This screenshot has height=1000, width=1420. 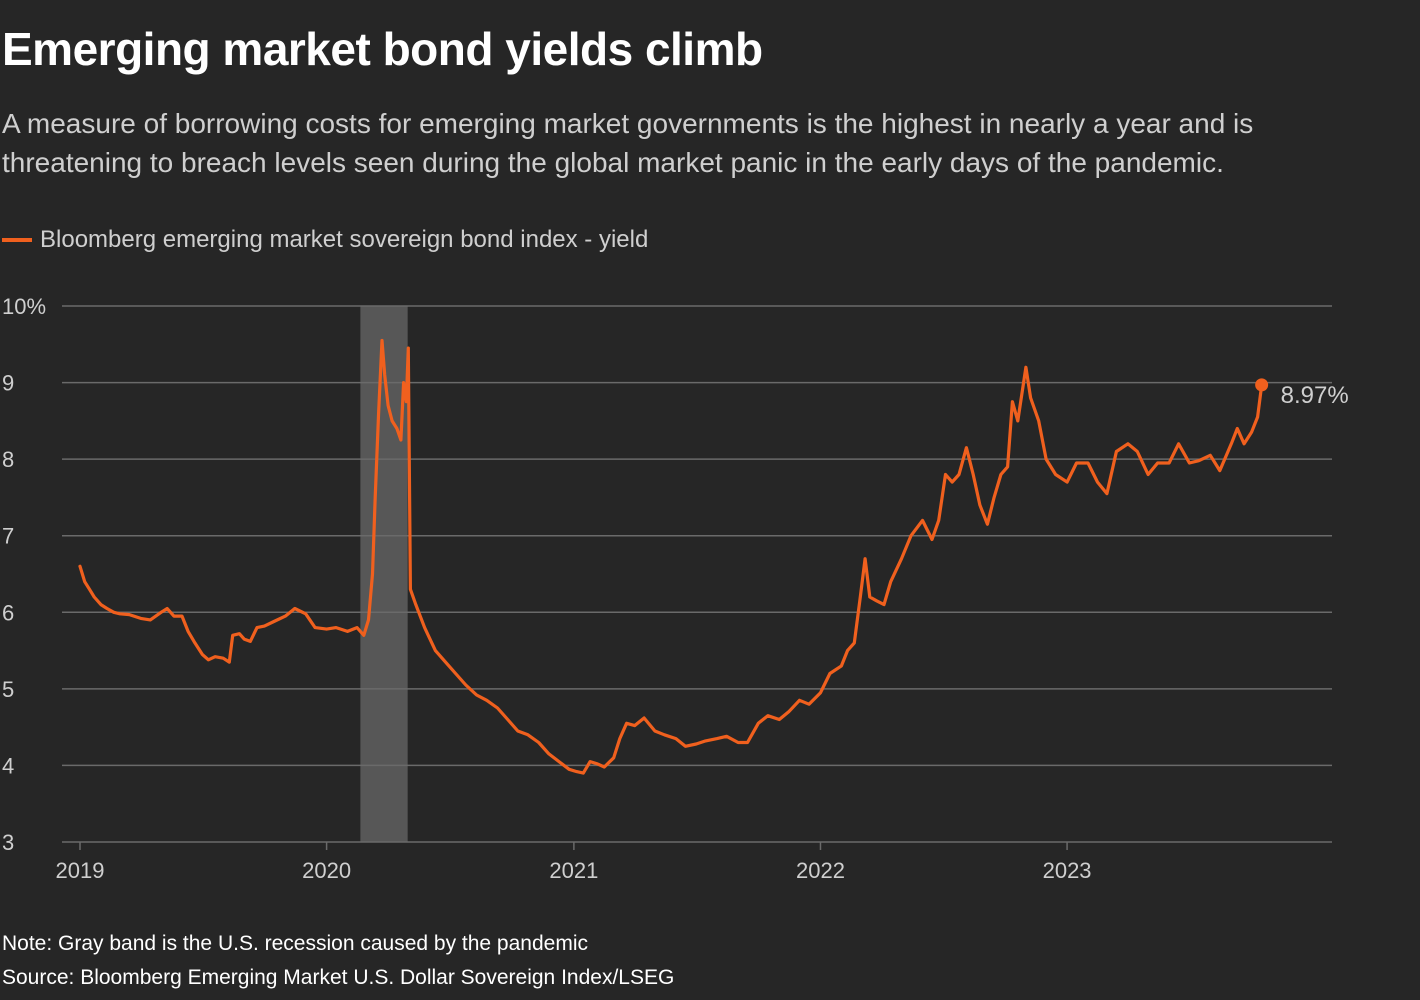 What do you see at coordinates (8, 689) in the screenshot?
I see `y-tick-label: 5` at bounding box center [8, 689].